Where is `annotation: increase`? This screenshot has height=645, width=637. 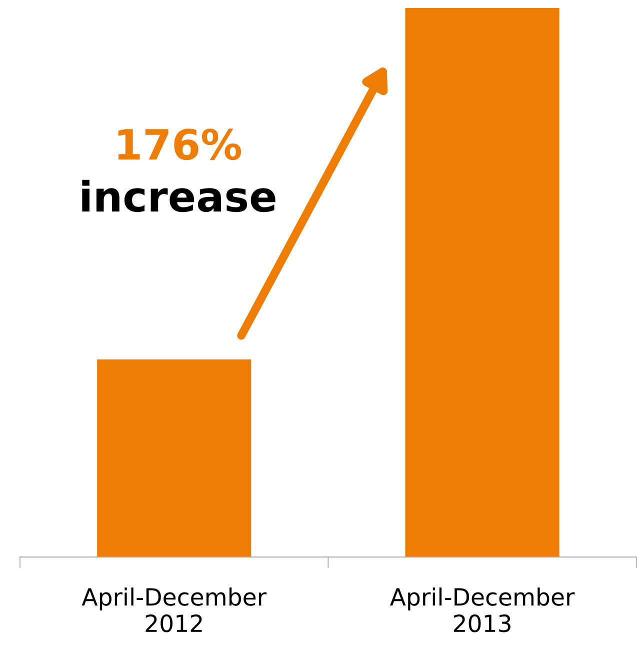 annotation: increase is located at coordinates (179, 196).